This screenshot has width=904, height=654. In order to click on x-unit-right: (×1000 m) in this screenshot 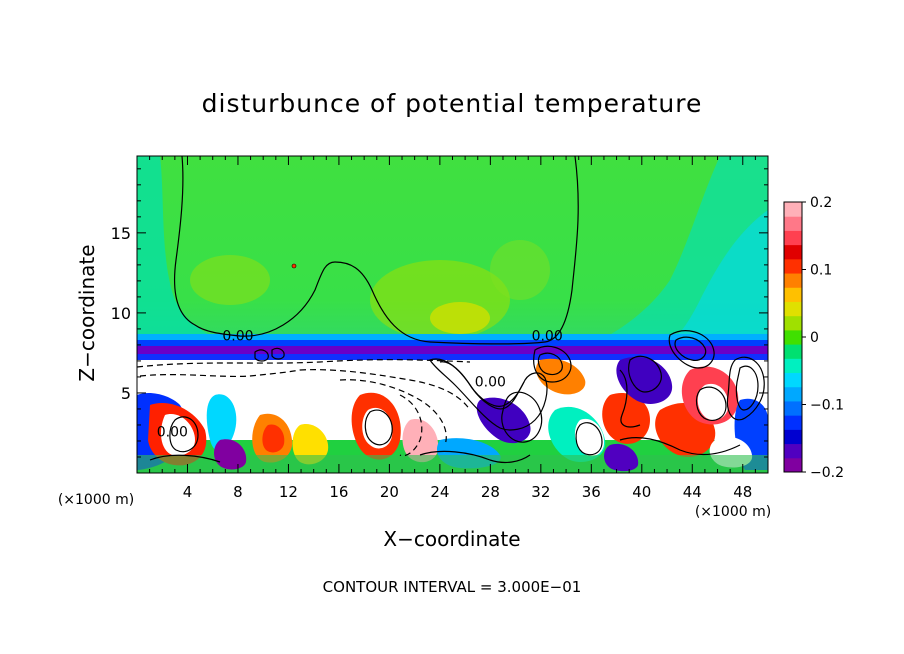, I will do `click(733, 512)`.